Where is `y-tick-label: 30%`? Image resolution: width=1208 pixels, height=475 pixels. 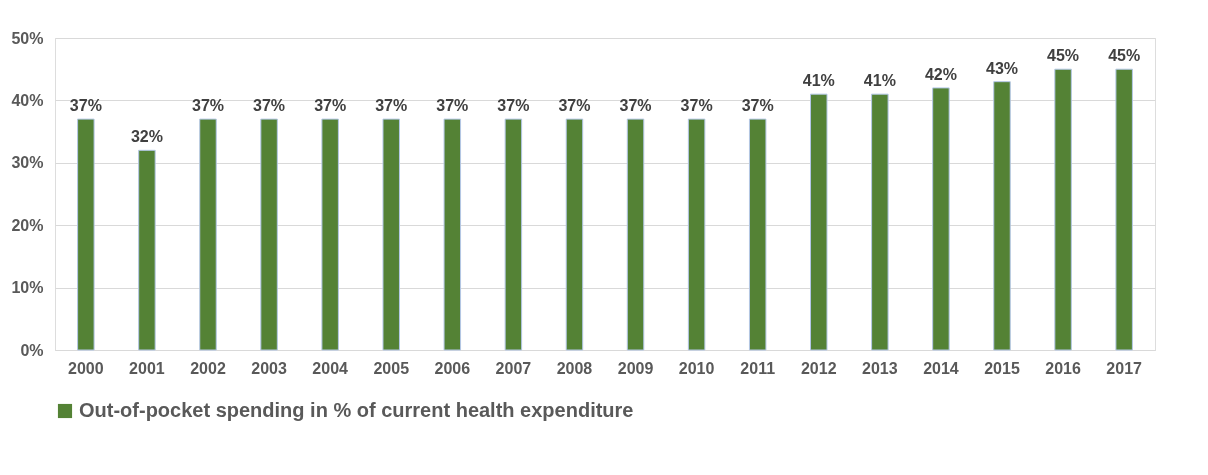
y-tick-label: 30% is located at coordinates (27, 163).